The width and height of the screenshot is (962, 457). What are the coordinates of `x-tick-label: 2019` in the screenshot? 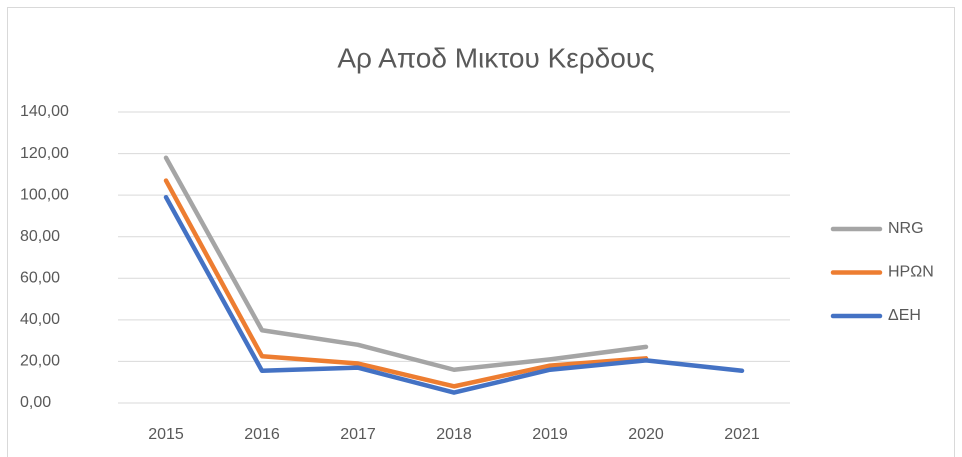 It's located at (550, 434).